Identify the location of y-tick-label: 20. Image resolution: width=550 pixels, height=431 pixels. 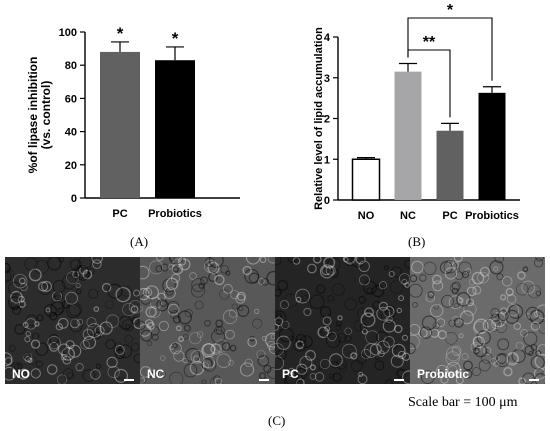
(71, 166).